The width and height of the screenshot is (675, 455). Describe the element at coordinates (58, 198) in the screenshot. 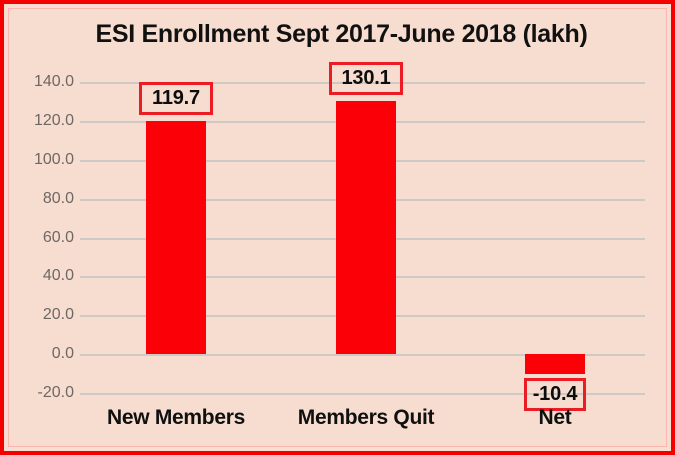

I see `y-tick-label: 80.0` at that location.